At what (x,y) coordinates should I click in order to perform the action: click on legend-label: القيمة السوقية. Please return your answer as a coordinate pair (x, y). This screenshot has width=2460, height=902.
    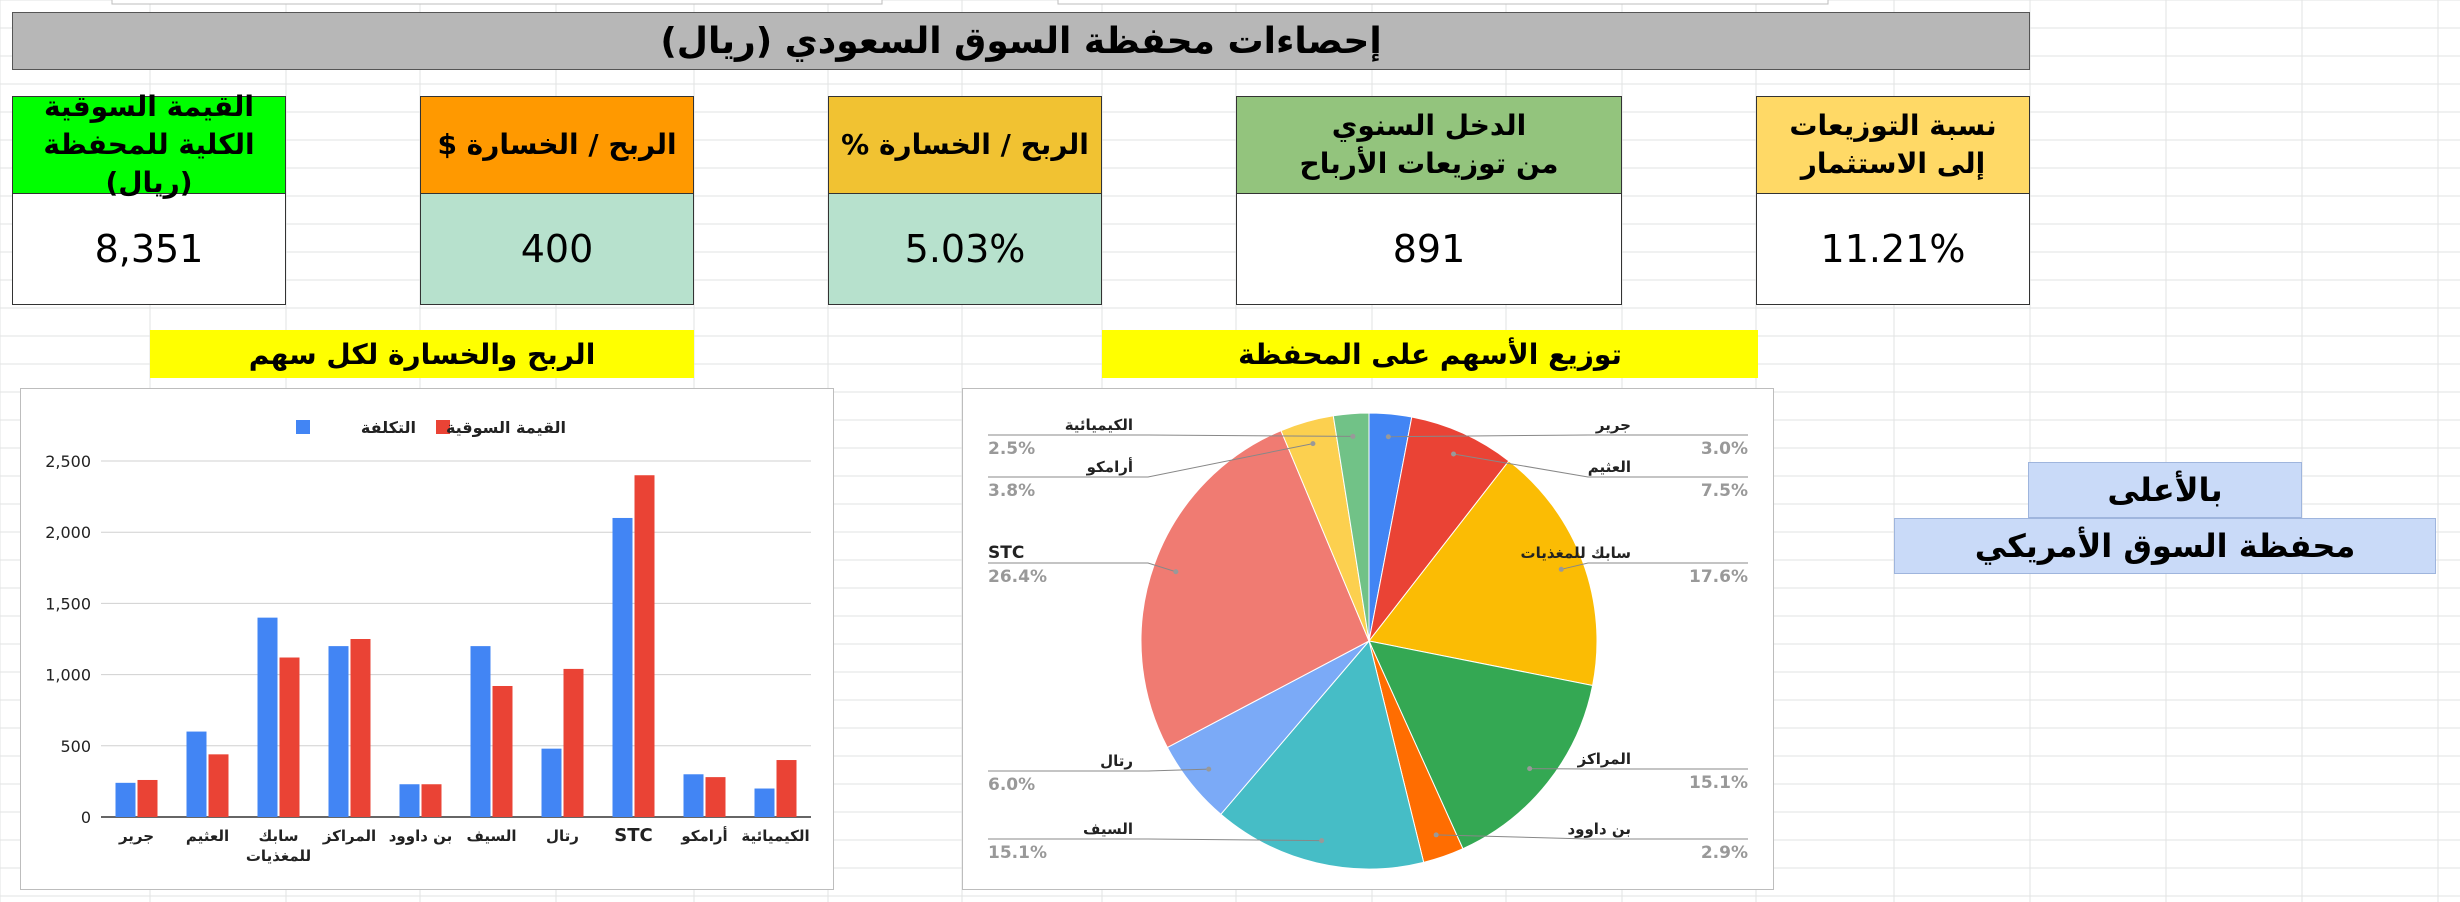
    Looking at the image, I should click on (506, 427).